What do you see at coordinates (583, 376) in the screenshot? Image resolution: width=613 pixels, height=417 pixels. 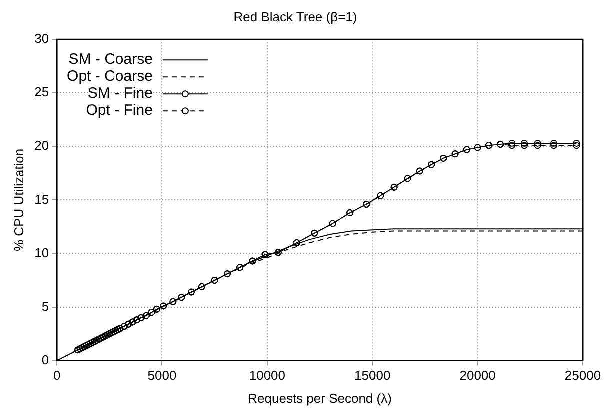 I see `x-tick-label: 25000` at bounding box center [583, 376].